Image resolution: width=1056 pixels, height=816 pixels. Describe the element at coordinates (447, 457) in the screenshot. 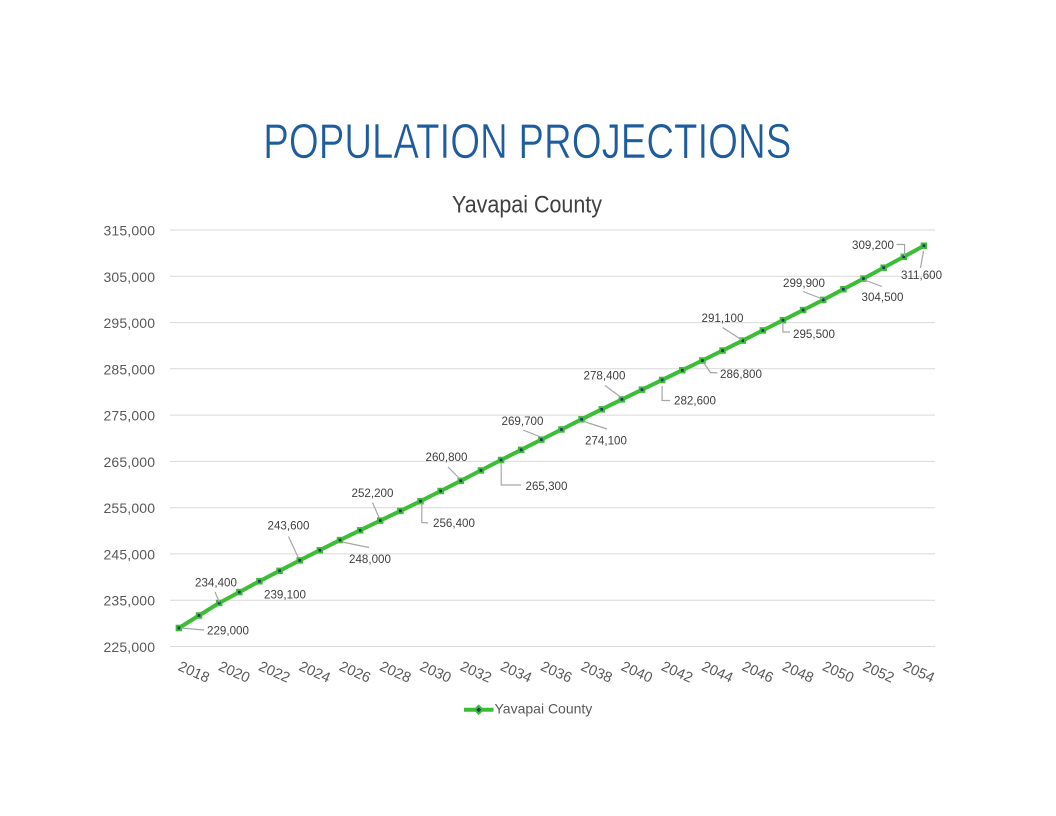

I see `svg-text: 260,800` at that location.